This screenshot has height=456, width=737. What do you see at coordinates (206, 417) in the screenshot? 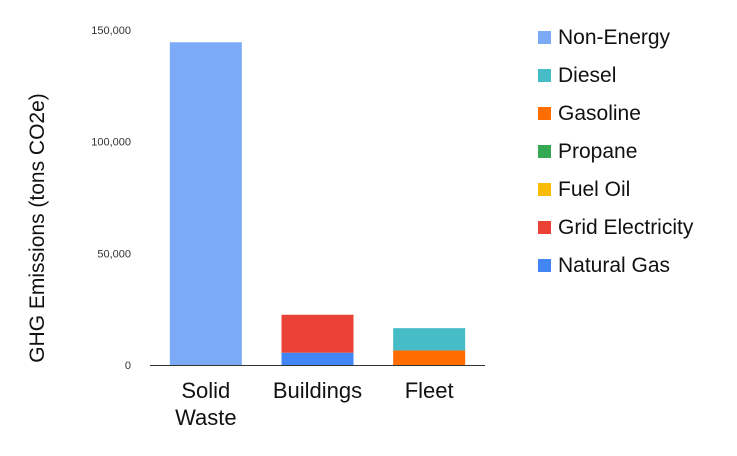
I see `x-tick-label: Waste` at bounding box center [206, 417].